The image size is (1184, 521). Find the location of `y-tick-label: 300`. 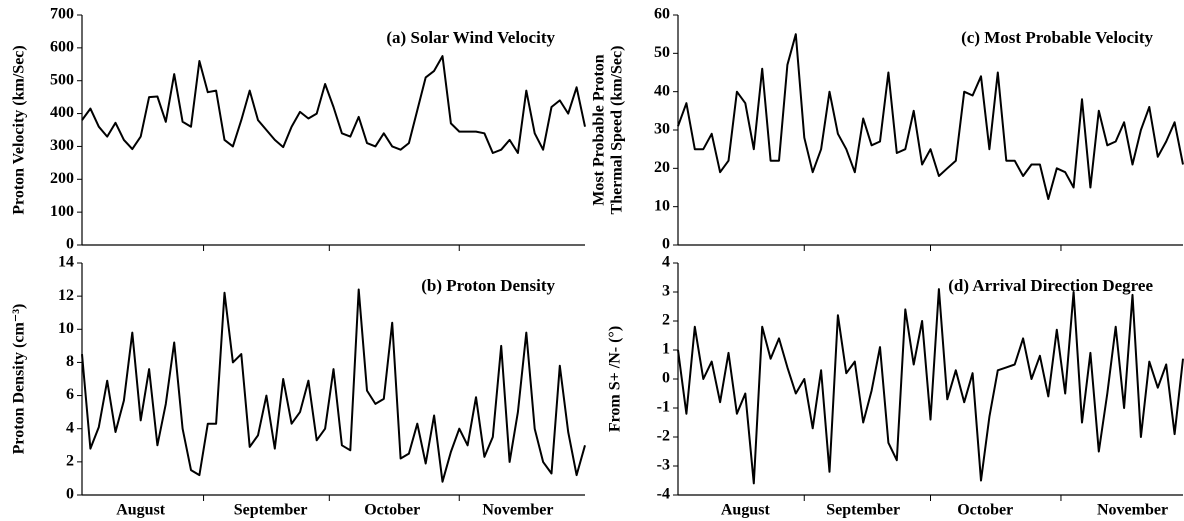

y-tick-label: 300 is located at coordinates (62, 145).